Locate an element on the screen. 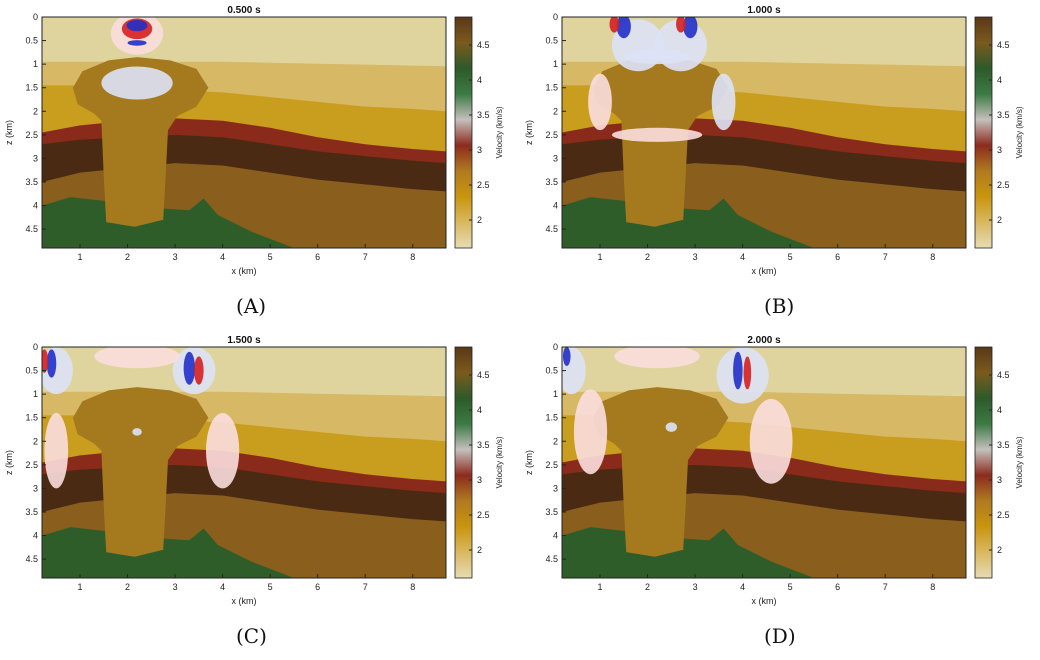 The width and height of the screenshot is (1040, 660). x-tick-label: 2 is located at coordinates (647, 587).